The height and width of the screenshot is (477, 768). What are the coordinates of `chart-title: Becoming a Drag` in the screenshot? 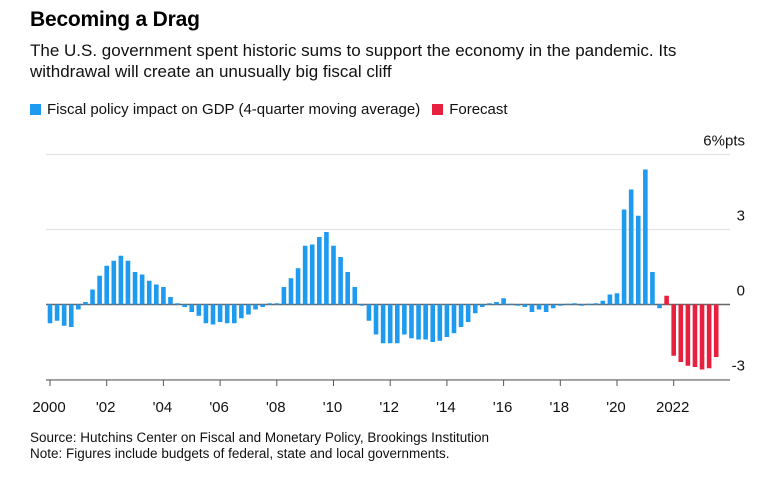 It's located at (115, 19).